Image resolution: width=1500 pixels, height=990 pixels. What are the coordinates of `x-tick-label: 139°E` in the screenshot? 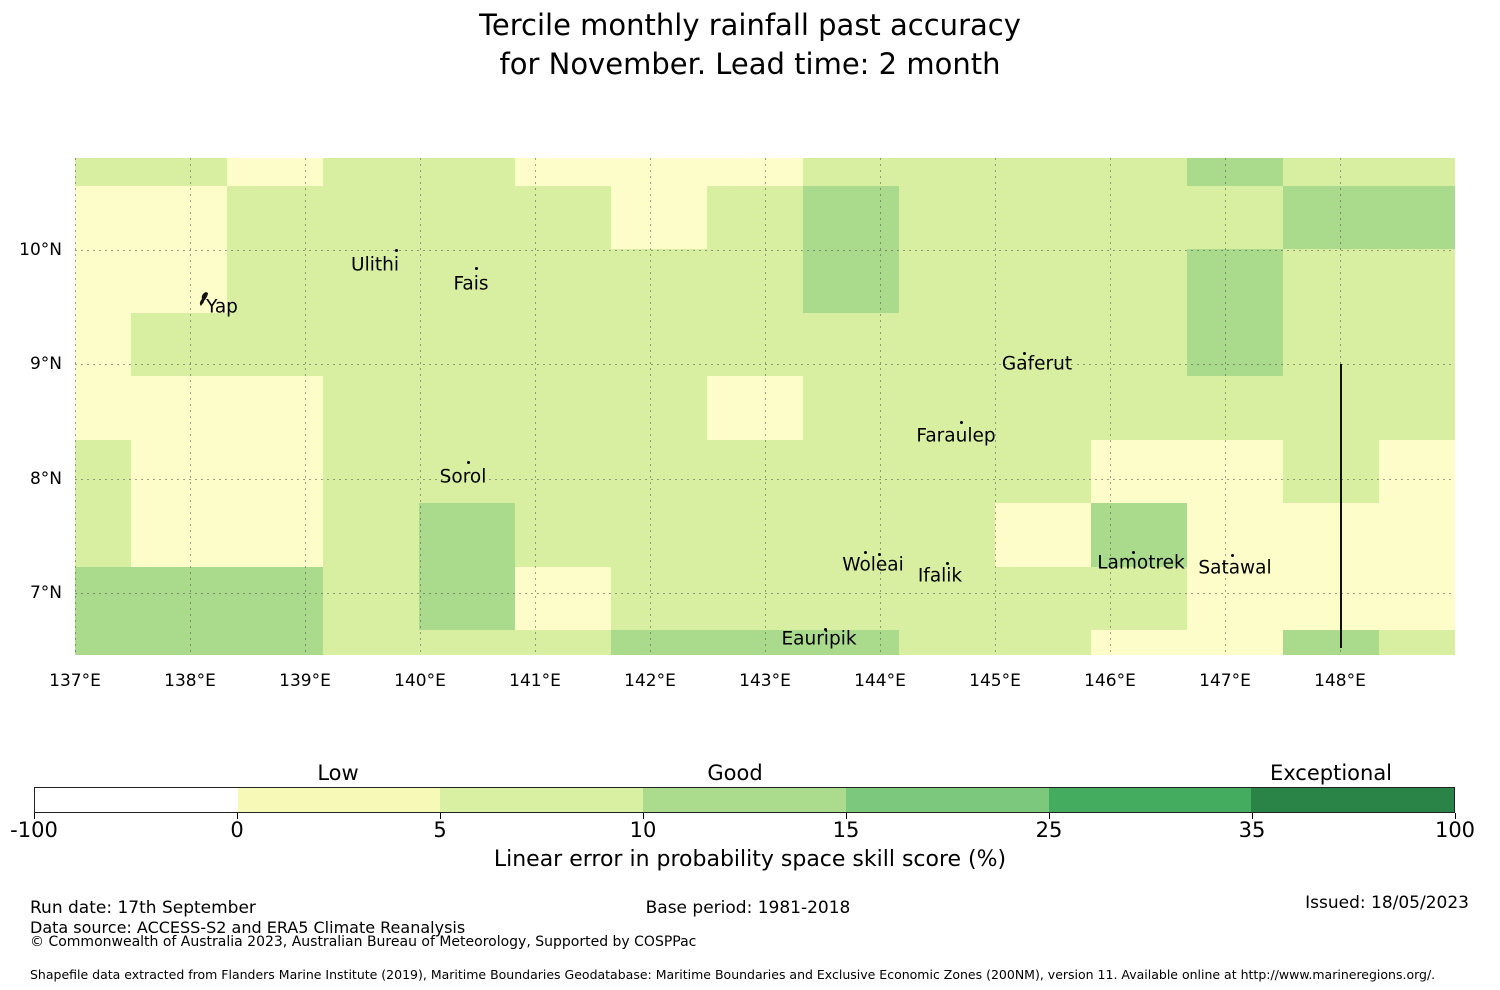 It's located at (305, 681).